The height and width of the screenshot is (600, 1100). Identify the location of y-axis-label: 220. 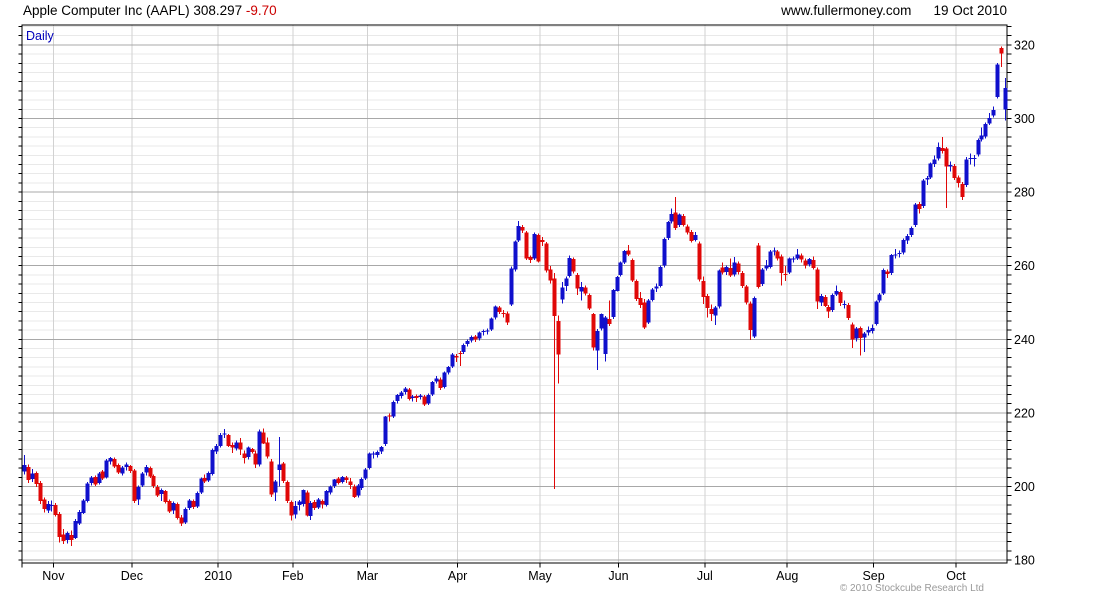
(1024, 413).